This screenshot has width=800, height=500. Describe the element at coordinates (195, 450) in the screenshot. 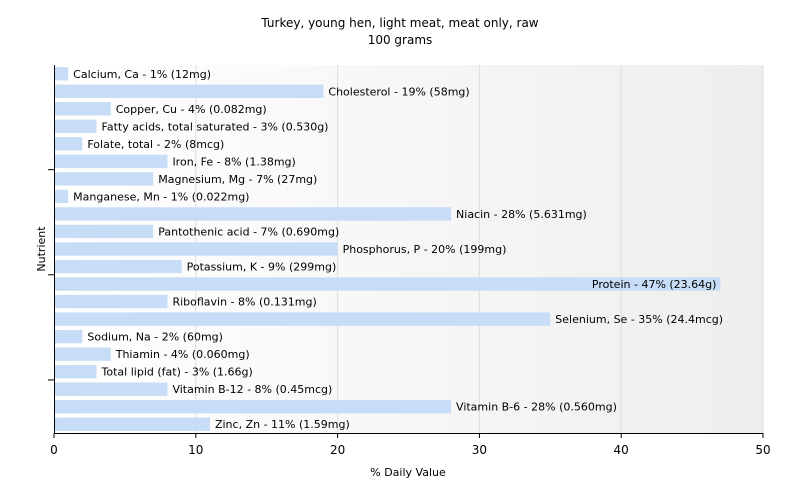

I see `x-tick-label: 10` at that location.